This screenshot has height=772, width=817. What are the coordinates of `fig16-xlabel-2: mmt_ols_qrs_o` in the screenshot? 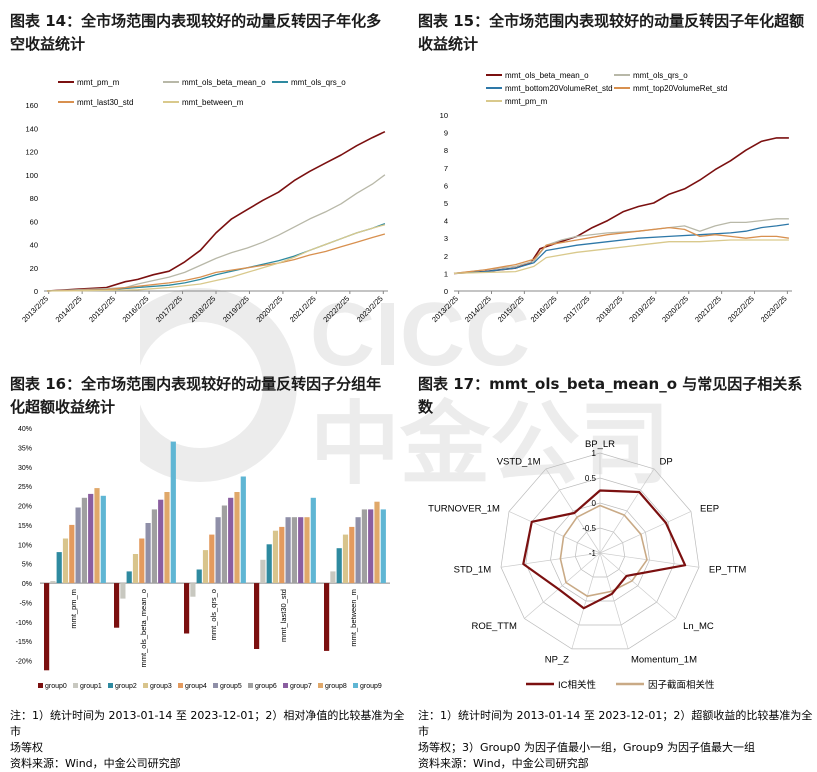 It's located at (213, 614).